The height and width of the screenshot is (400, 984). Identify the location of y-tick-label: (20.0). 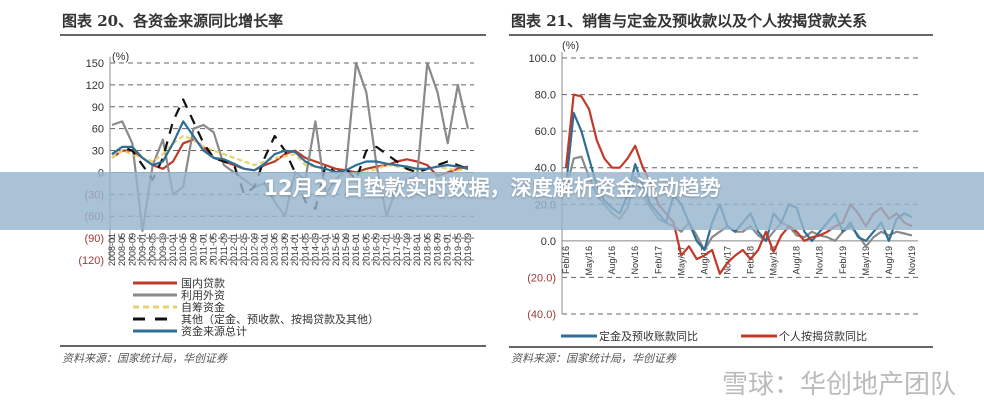
(541, 278).